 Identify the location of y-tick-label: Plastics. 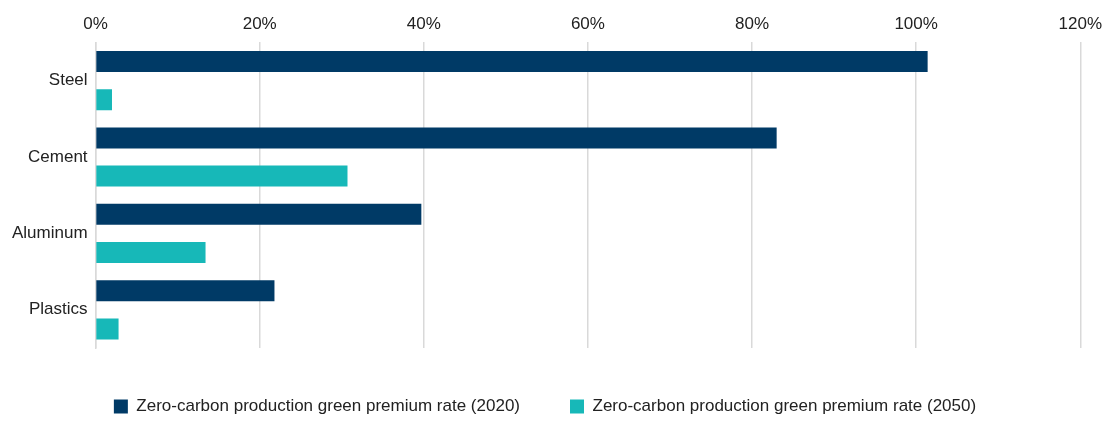
(58, 309).